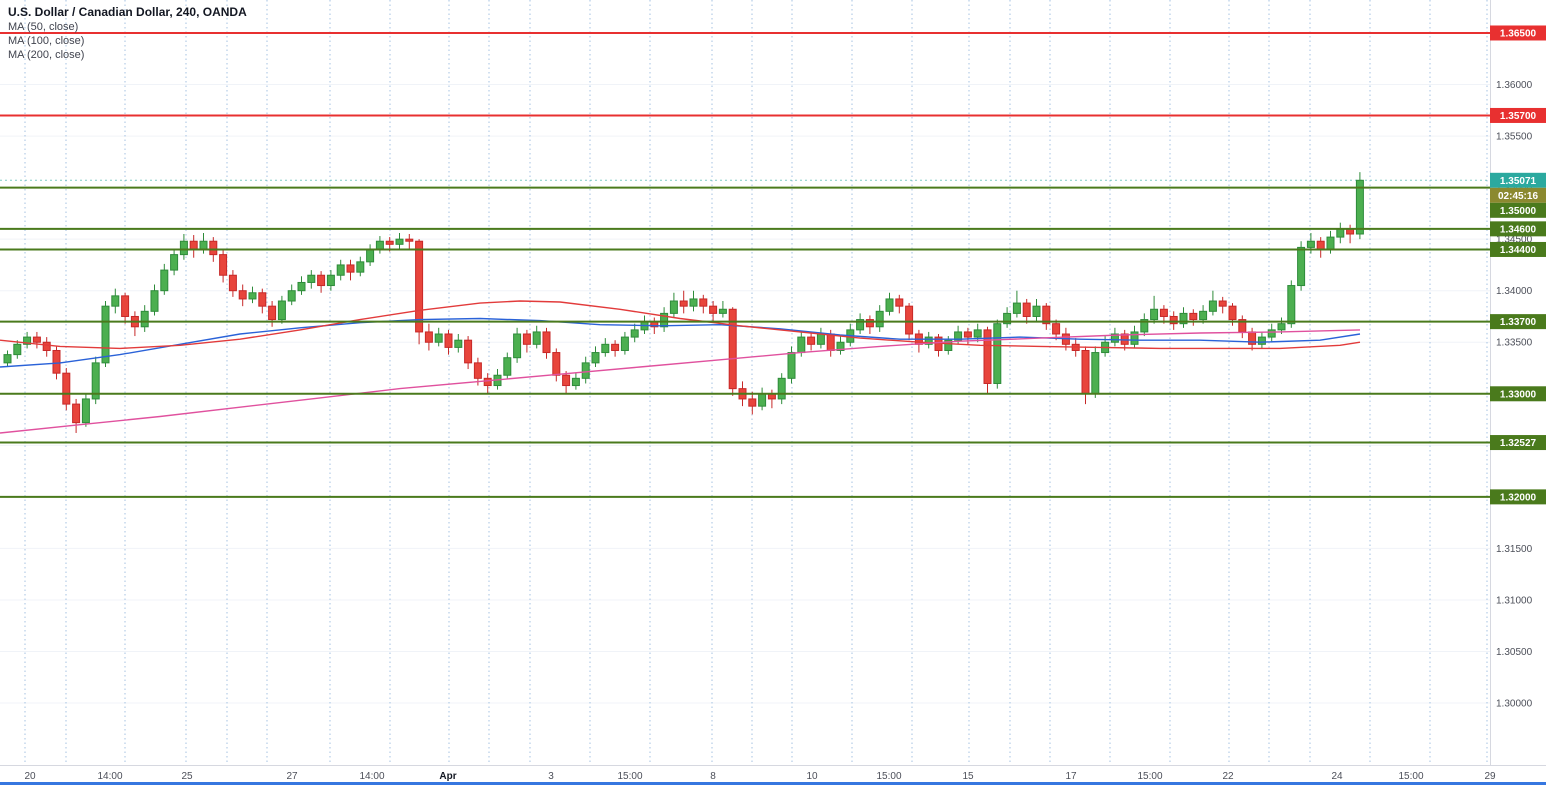 The width and height of the screenshot is (1546, 785). What do you see at coordinates (46, 41) in the screenshot?
I see `indicator-ma-100: MA (100, close)` at bounding box center [46, 41].